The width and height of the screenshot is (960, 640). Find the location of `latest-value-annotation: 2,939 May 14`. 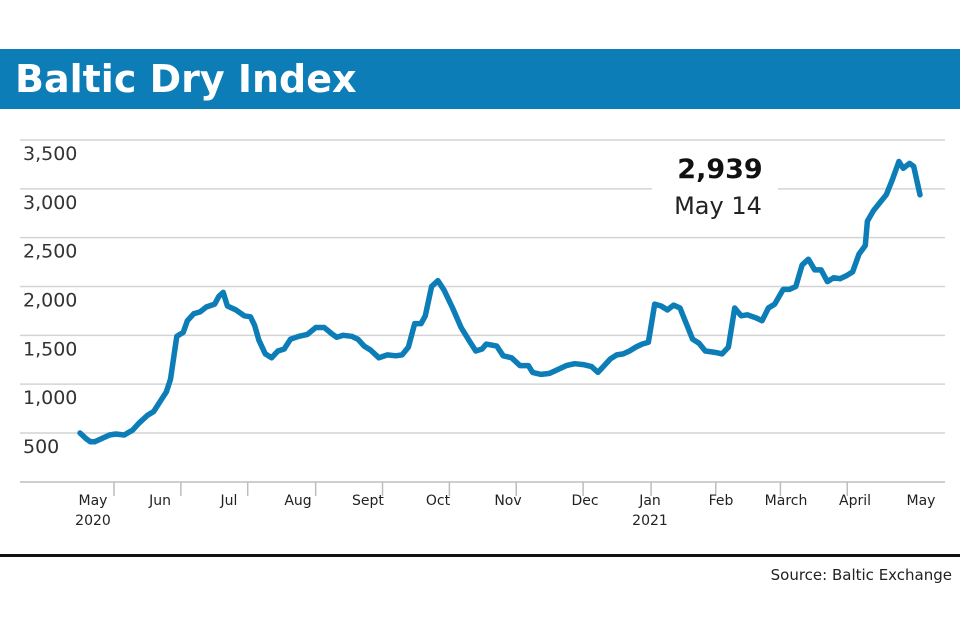

latest-value-annotation: 2,939 May 14 is located at coordinates (715, 185).